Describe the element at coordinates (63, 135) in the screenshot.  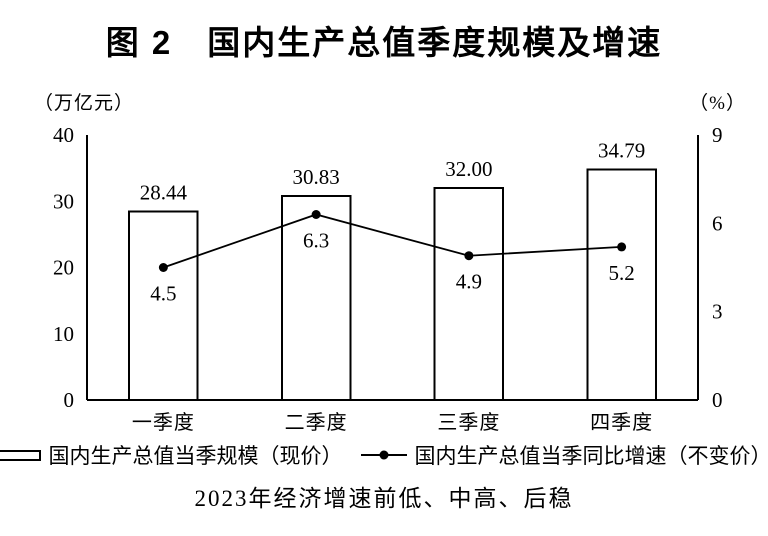
I see `left-axis-tick-label: 40` at that location.